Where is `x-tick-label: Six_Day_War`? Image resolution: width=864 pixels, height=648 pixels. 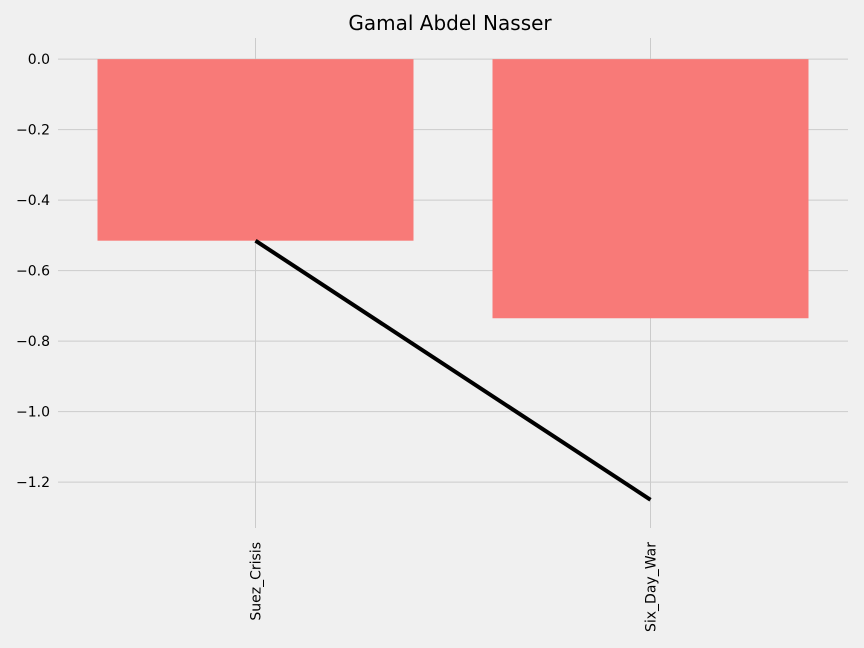
x-tick-label: Six_Day_War is located at coordinates (652, 587).